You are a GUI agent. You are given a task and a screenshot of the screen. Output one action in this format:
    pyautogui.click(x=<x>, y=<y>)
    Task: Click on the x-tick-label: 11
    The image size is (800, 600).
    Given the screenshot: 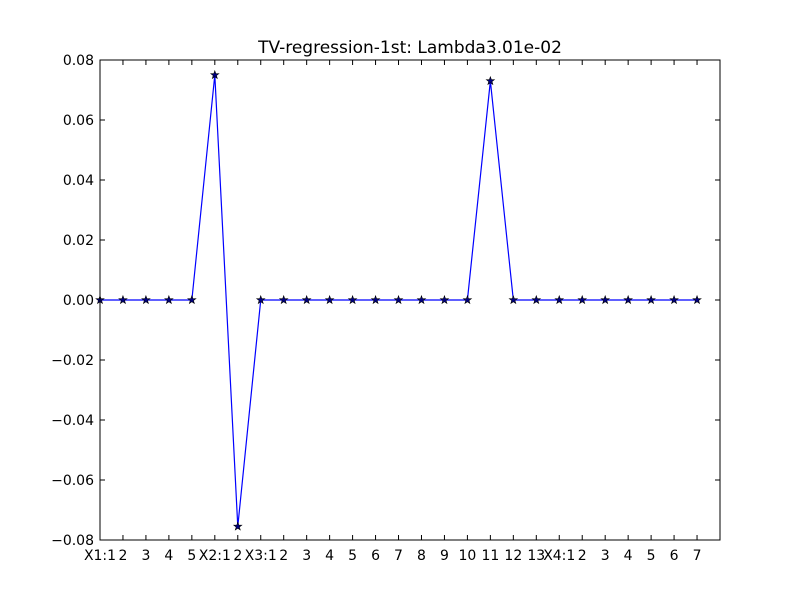 What is the action you would take?
    pyautogui.click(x=490, y=556)
    